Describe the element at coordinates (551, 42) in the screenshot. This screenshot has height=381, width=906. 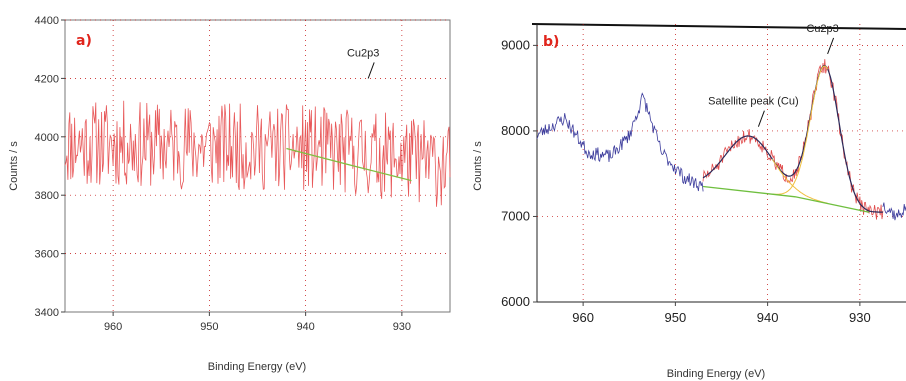
I see `panel-b-label: b)` at that location.